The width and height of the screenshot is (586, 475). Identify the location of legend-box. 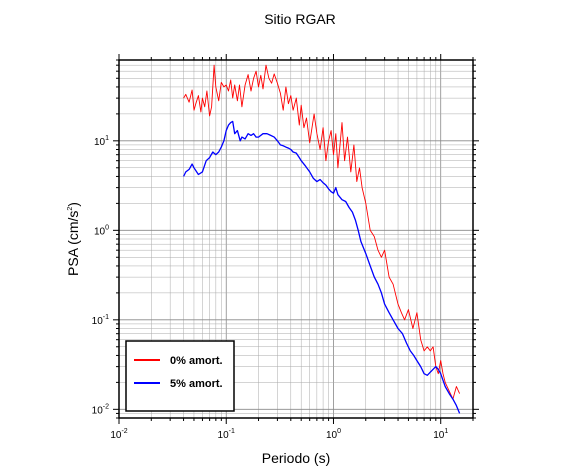
(180, 376).